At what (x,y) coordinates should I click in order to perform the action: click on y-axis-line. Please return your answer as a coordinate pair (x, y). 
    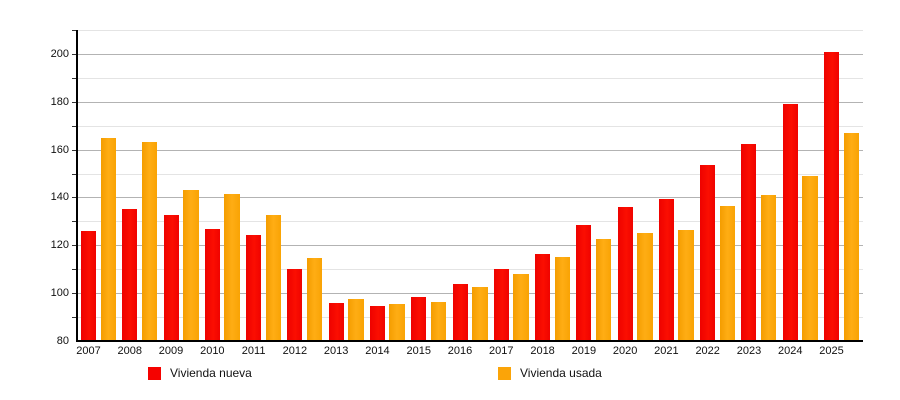
    Looking at the image, I should click on (77, 185).